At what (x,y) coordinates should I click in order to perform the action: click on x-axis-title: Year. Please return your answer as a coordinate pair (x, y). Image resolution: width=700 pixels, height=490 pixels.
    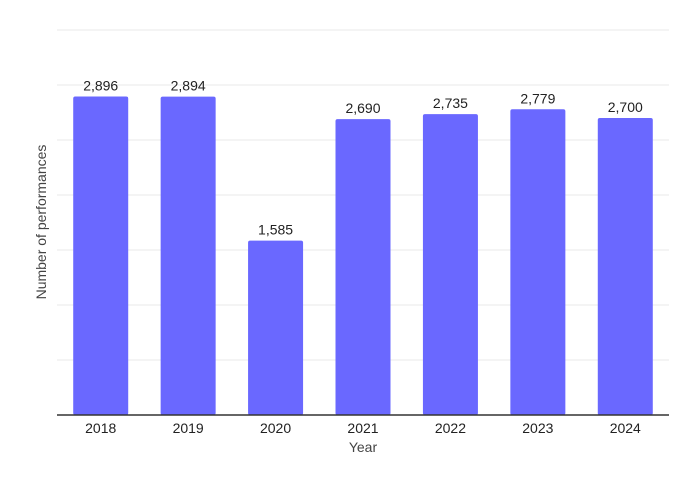
    Looking at the image, I should click on (363, 447).